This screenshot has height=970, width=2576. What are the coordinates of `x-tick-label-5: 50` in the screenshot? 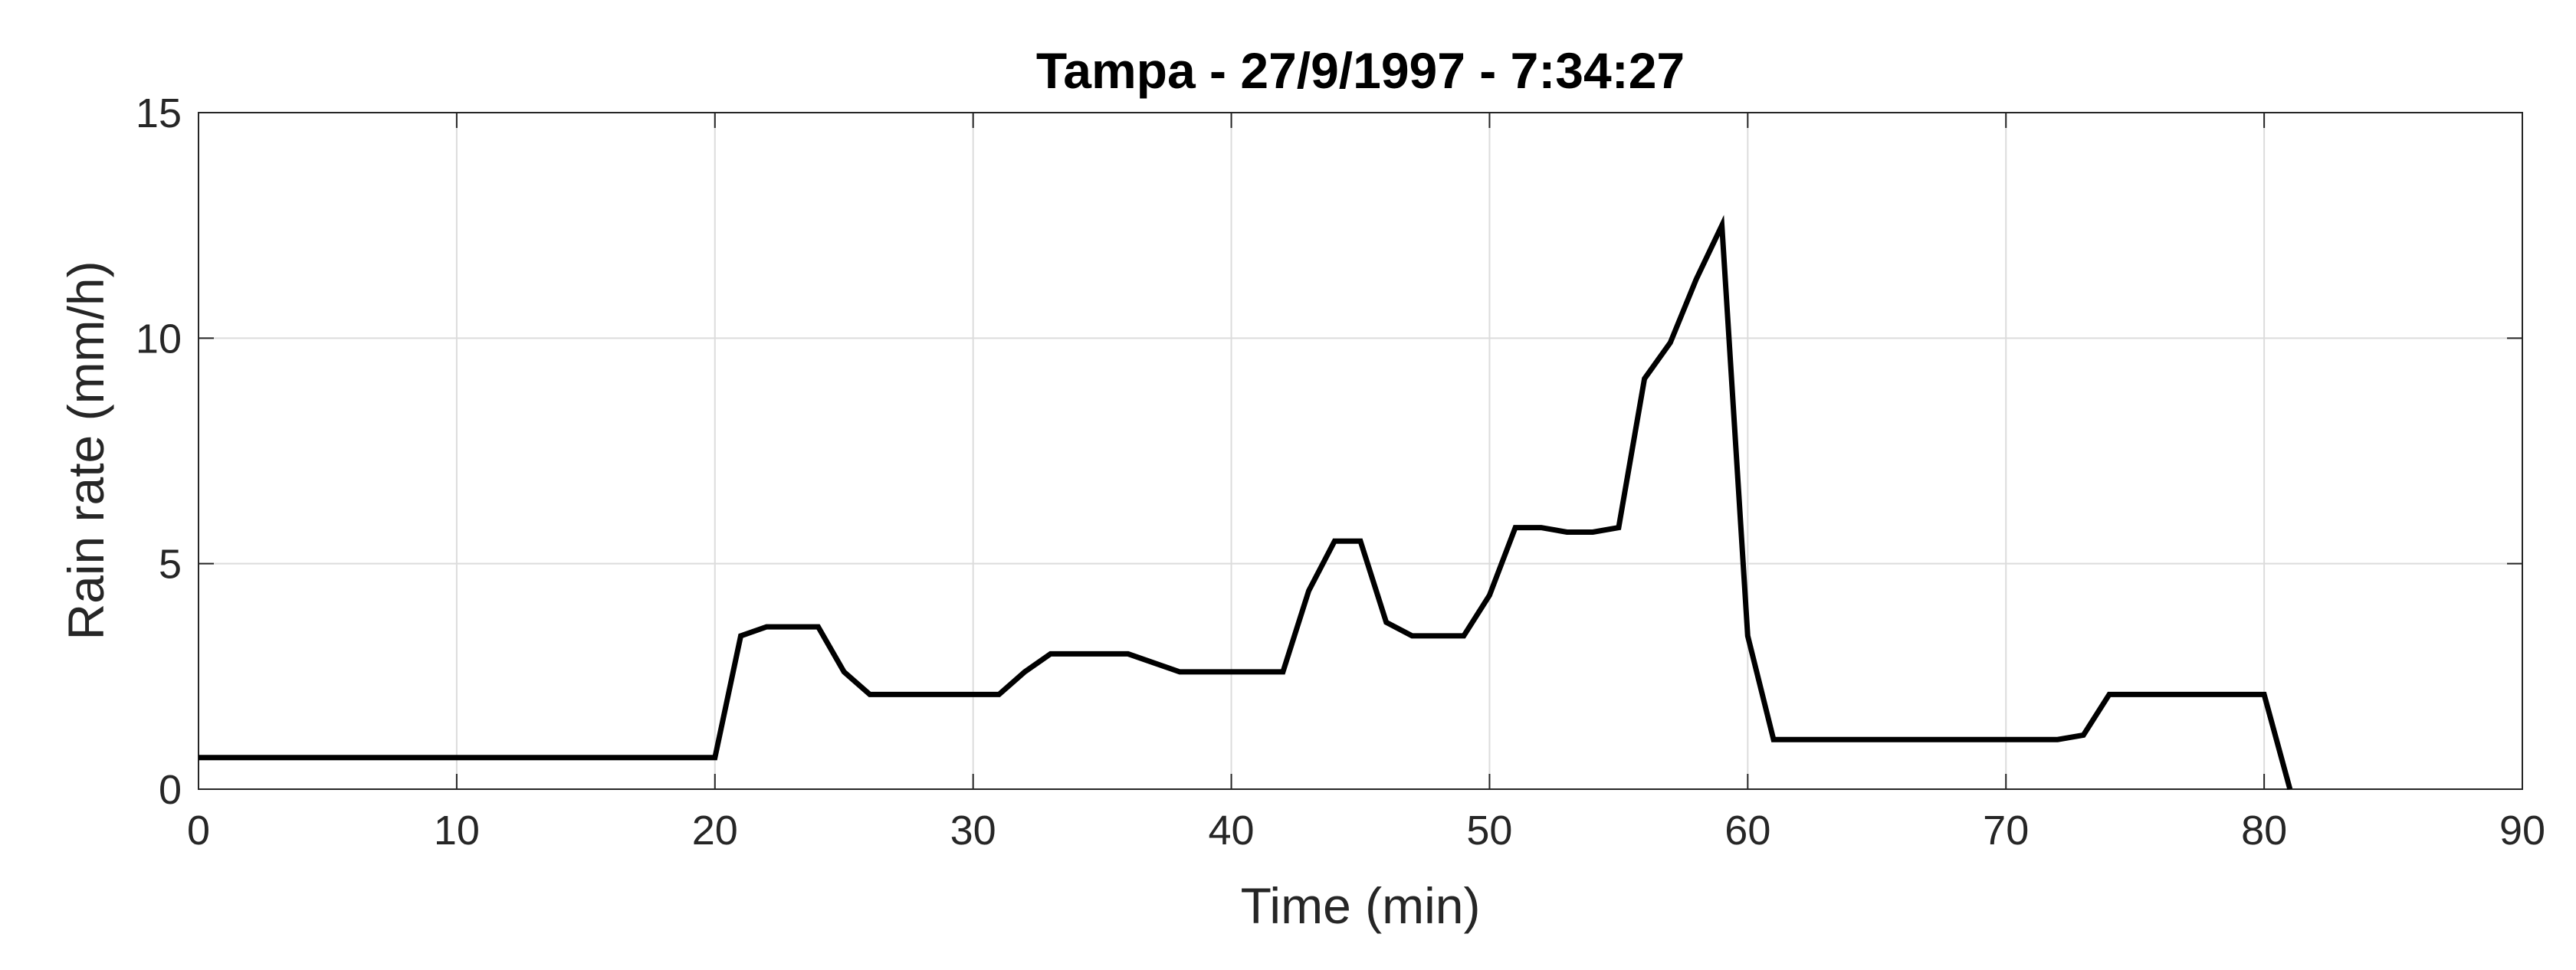 It's located at (1489, 831).